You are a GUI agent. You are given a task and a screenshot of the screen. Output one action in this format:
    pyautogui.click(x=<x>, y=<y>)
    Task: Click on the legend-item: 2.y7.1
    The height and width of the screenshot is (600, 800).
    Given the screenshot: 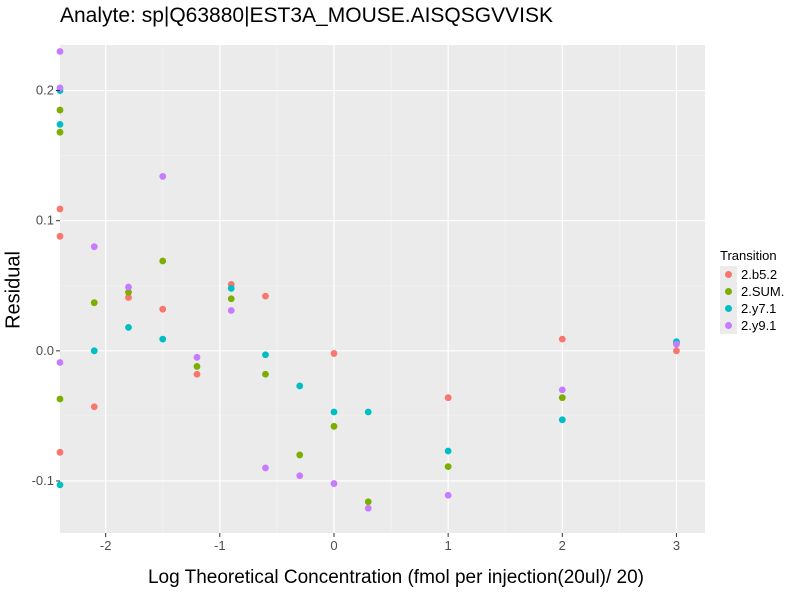 What is the action you would take?
    pyautogui.click(x=752, y=308)
    